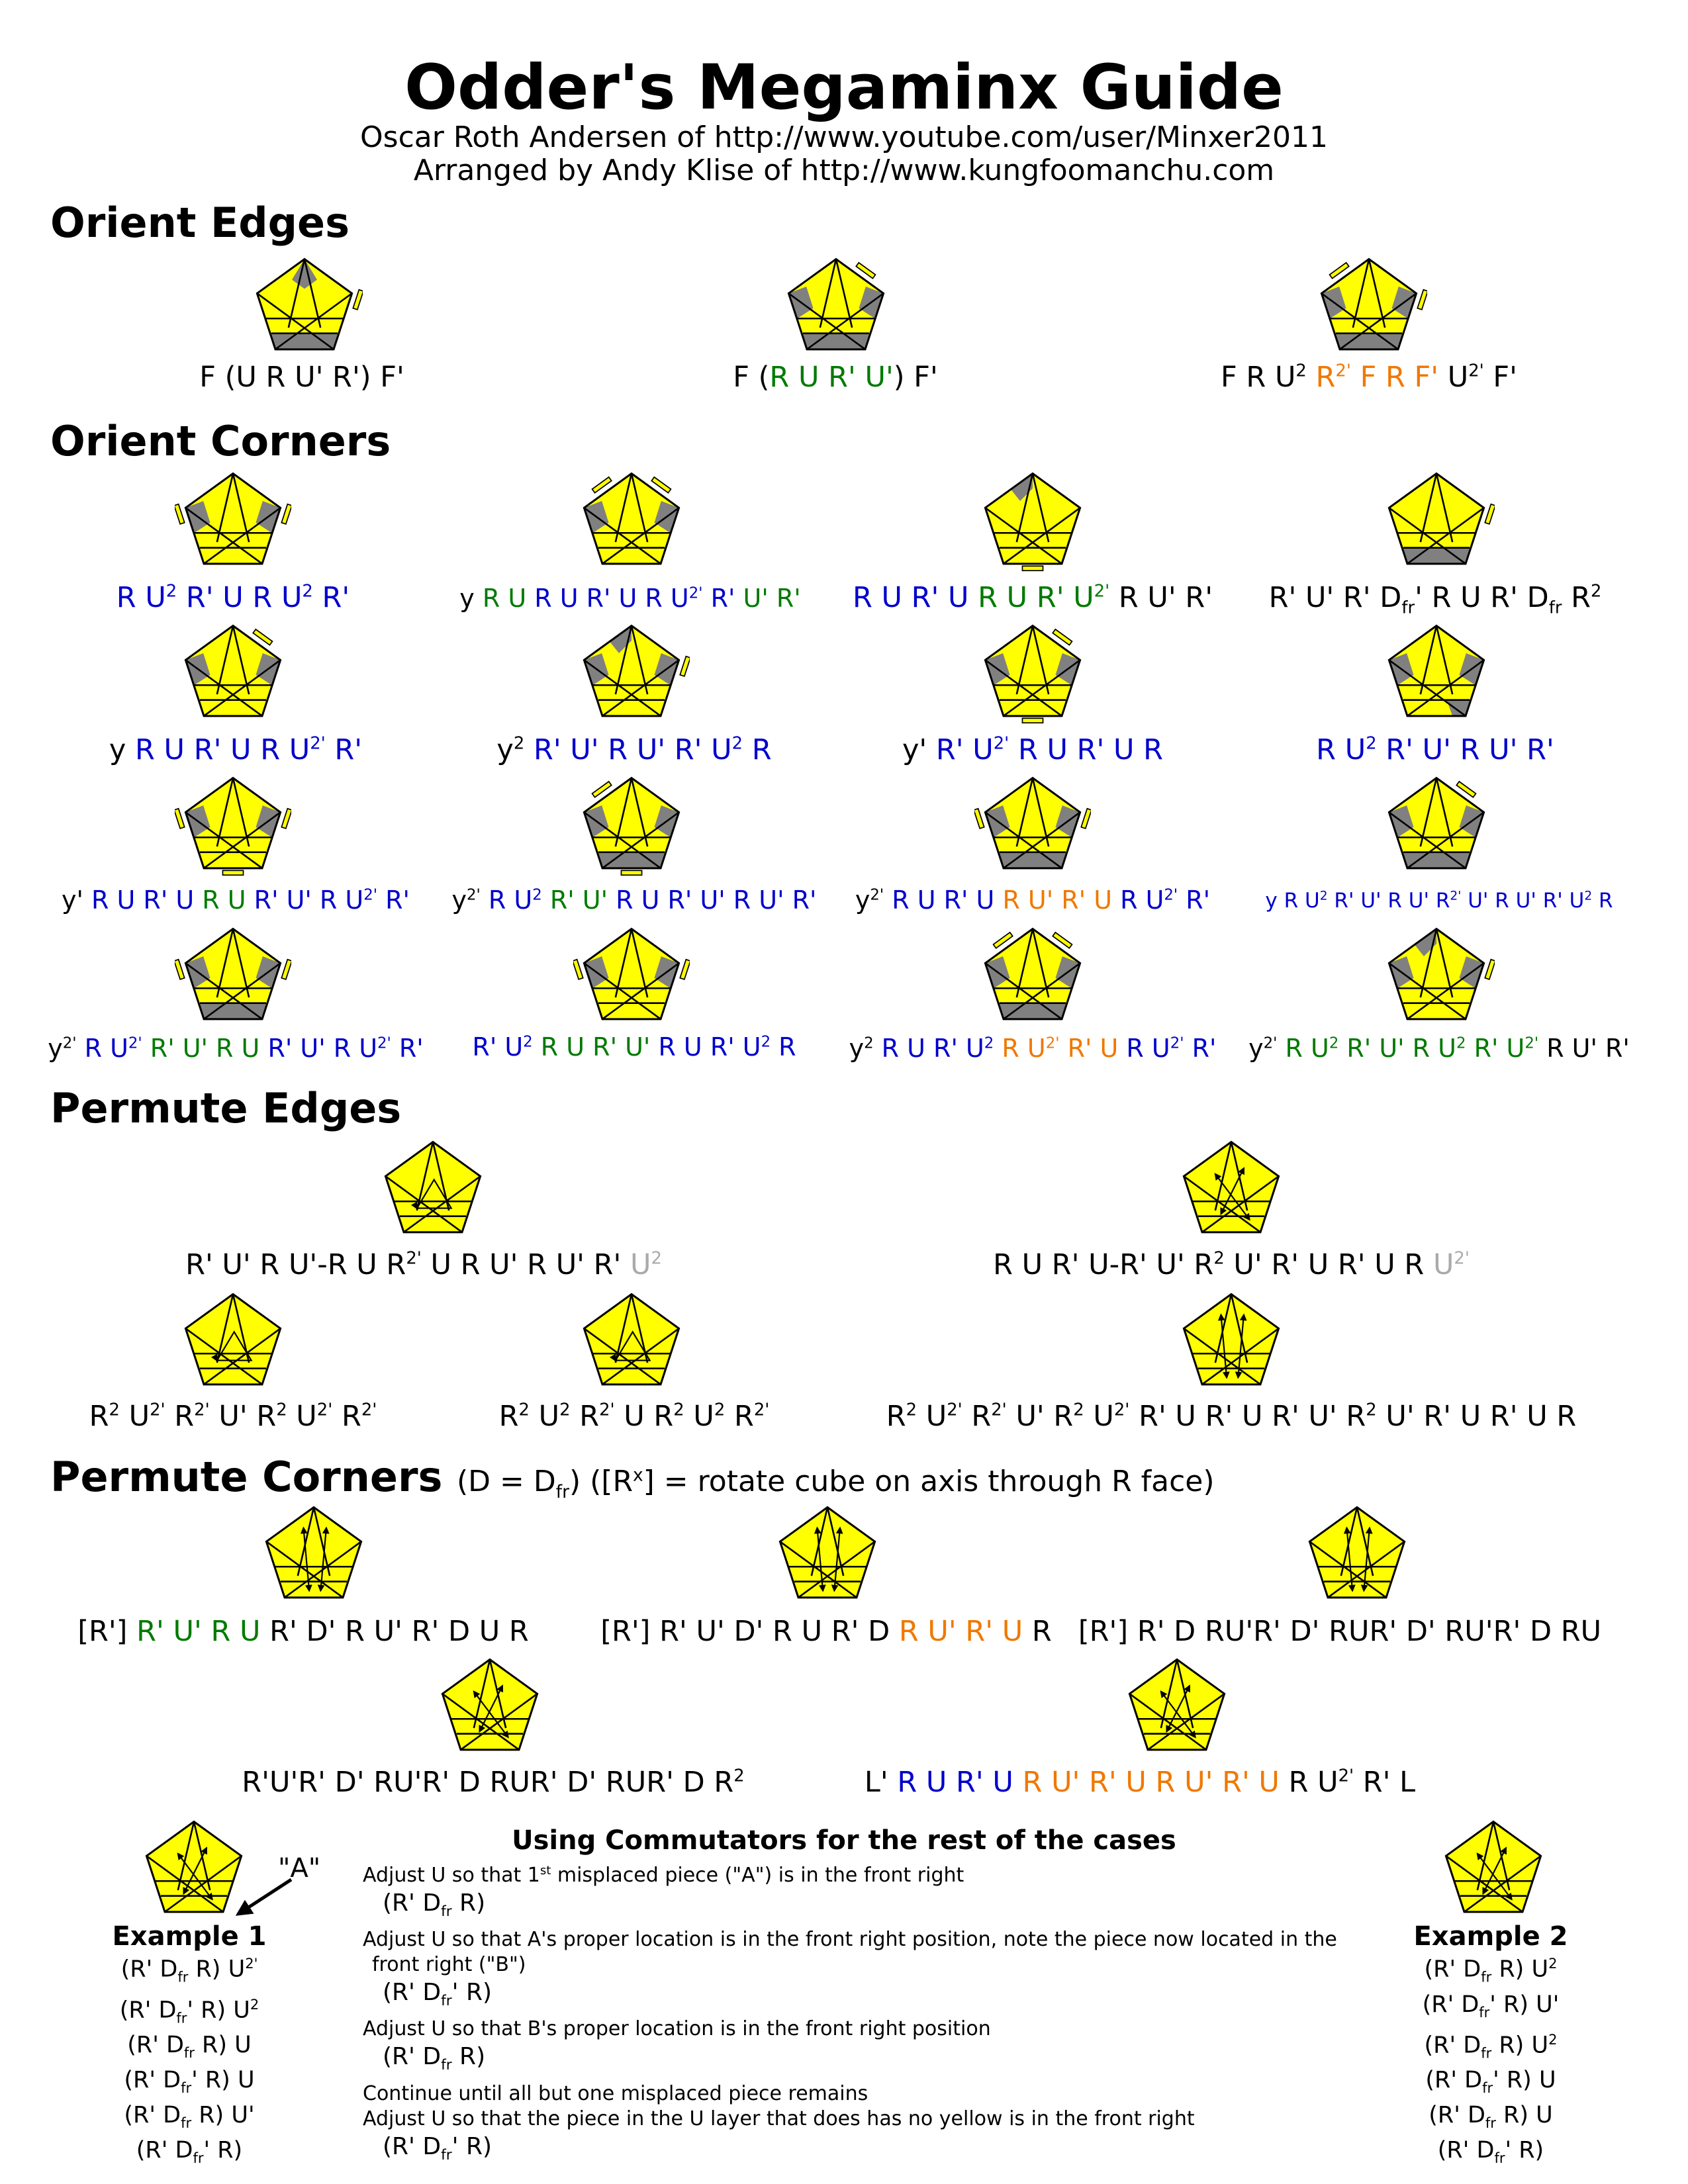  What do you see at coordinates (1231, 1264) in the screenshot?
I see `permute-edges-alg-2: R U R' U-R' U' R2 U' R' U R' U R U2'` at bounding box center [1231, 1264].